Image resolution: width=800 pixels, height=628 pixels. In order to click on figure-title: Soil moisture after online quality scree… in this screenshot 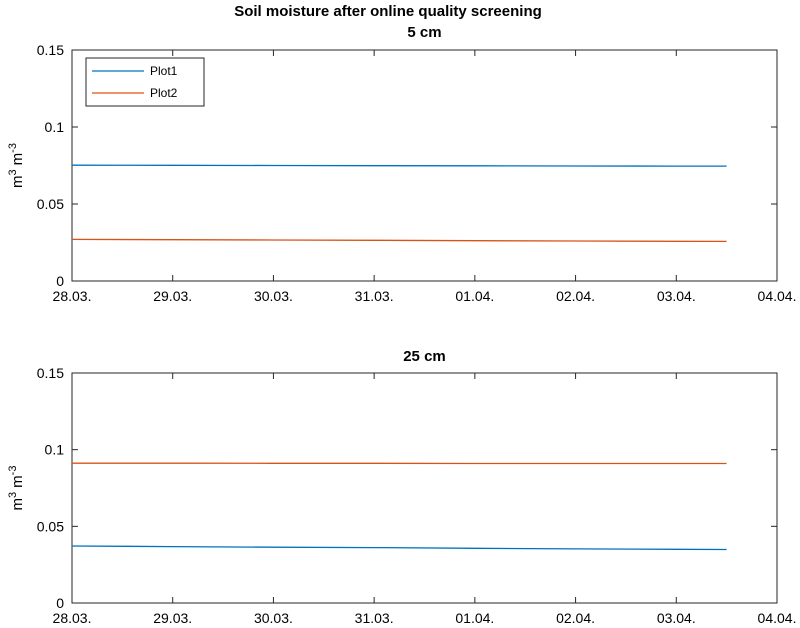, I will do `click(388, 11)`.